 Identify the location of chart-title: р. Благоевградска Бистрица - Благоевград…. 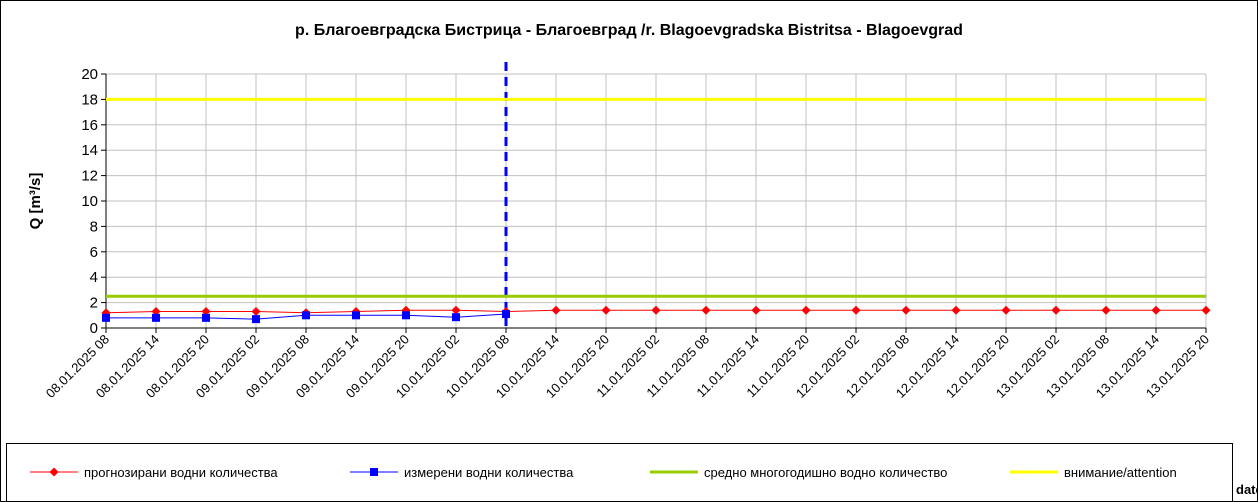
(629, 30).